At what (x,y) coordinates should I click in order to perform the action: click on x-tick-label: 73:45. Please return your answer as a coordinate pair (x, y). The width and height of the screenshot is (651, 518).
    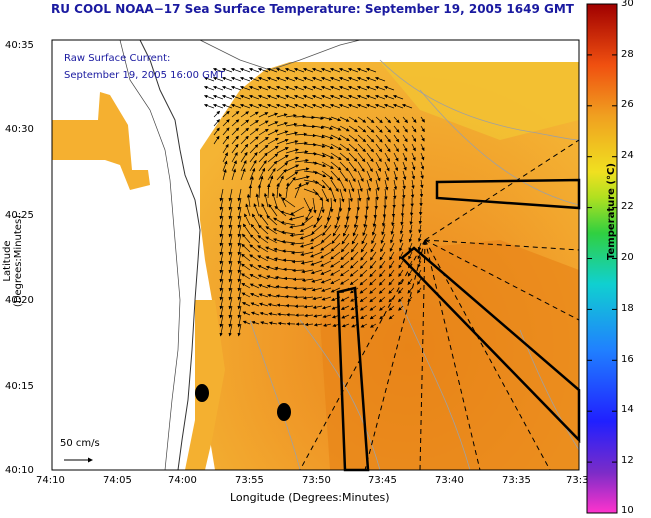
    Looking at the image, I should click on (382, 480).